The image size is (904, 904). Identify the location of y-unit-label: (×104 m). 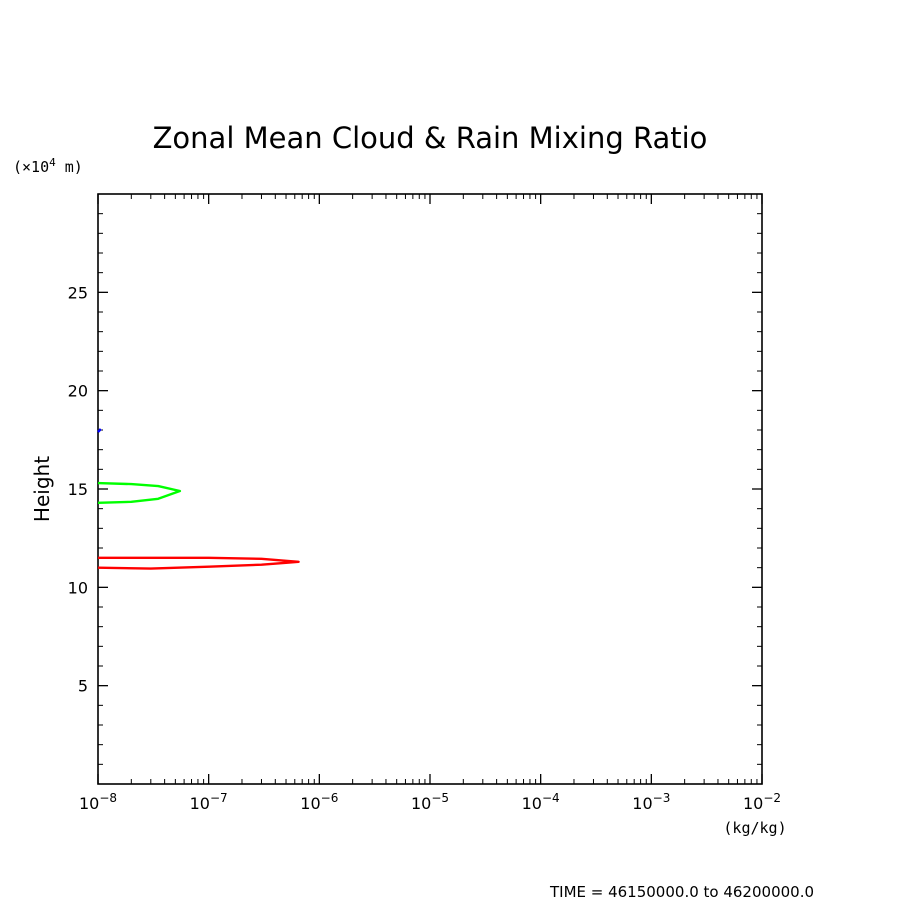
(48, 166).